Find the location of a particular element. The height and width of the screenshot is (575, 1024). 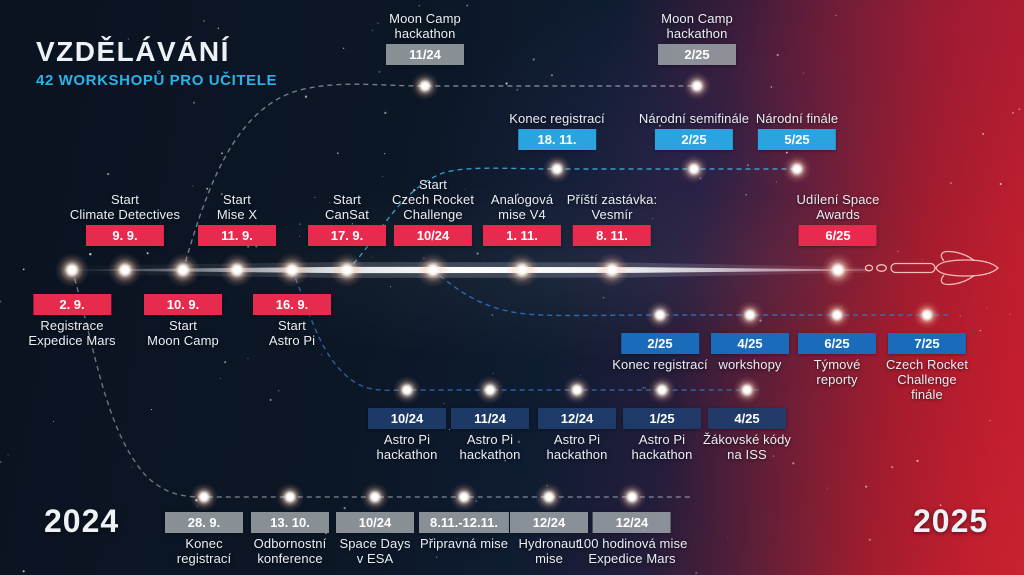

event-odbornostni-konference: 13. 10. Odbornostní konference is located at coordinates (290, 539).